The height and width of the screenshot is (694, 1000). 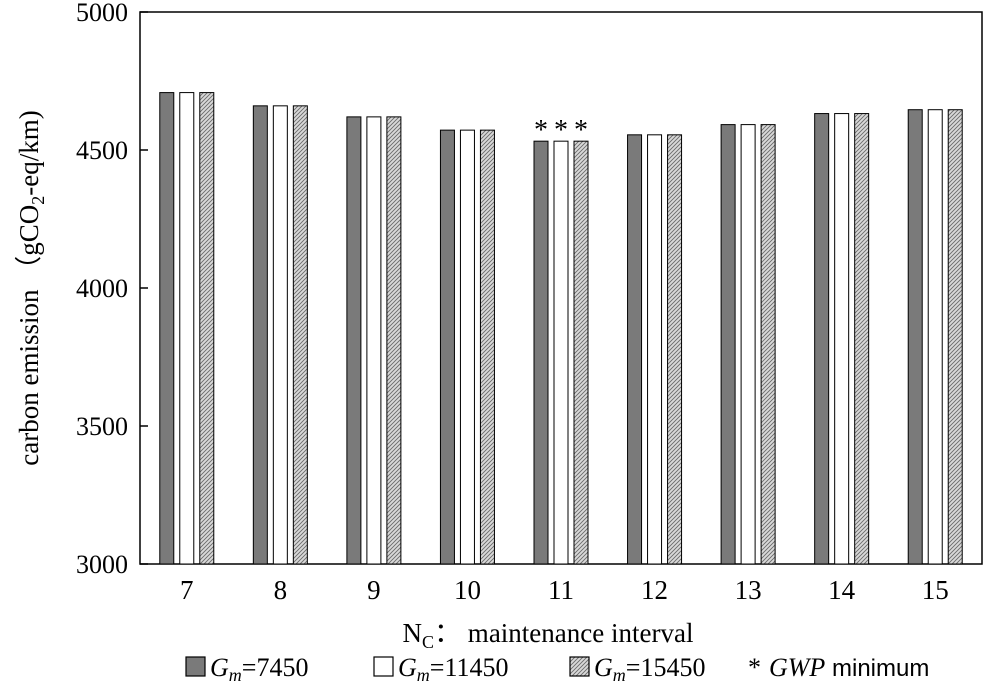 I want to click on y-tick-label: 4000, so click(x=102, y=288).